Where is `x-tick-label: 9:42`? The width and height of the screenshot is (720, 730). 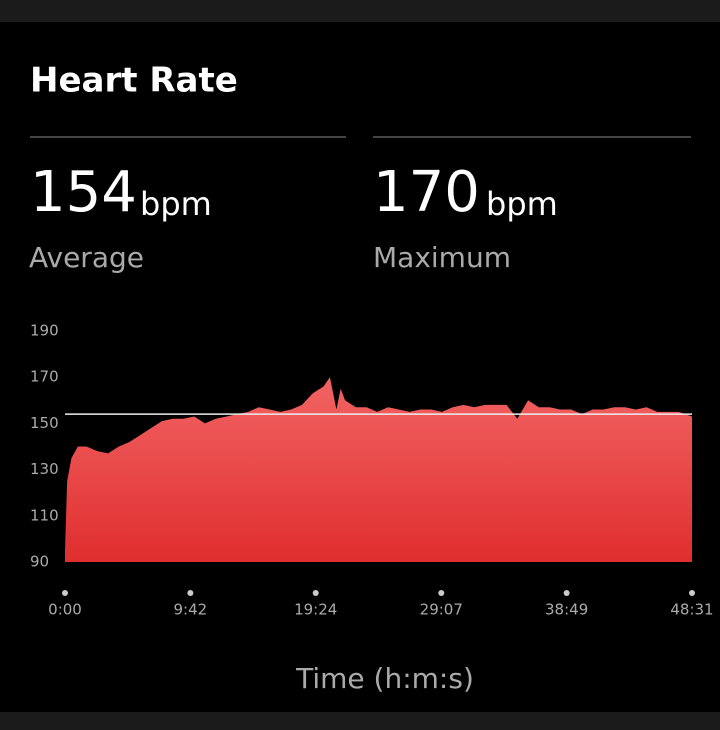 x-tick-label: 9:42 is located at coordinates (191, 610).